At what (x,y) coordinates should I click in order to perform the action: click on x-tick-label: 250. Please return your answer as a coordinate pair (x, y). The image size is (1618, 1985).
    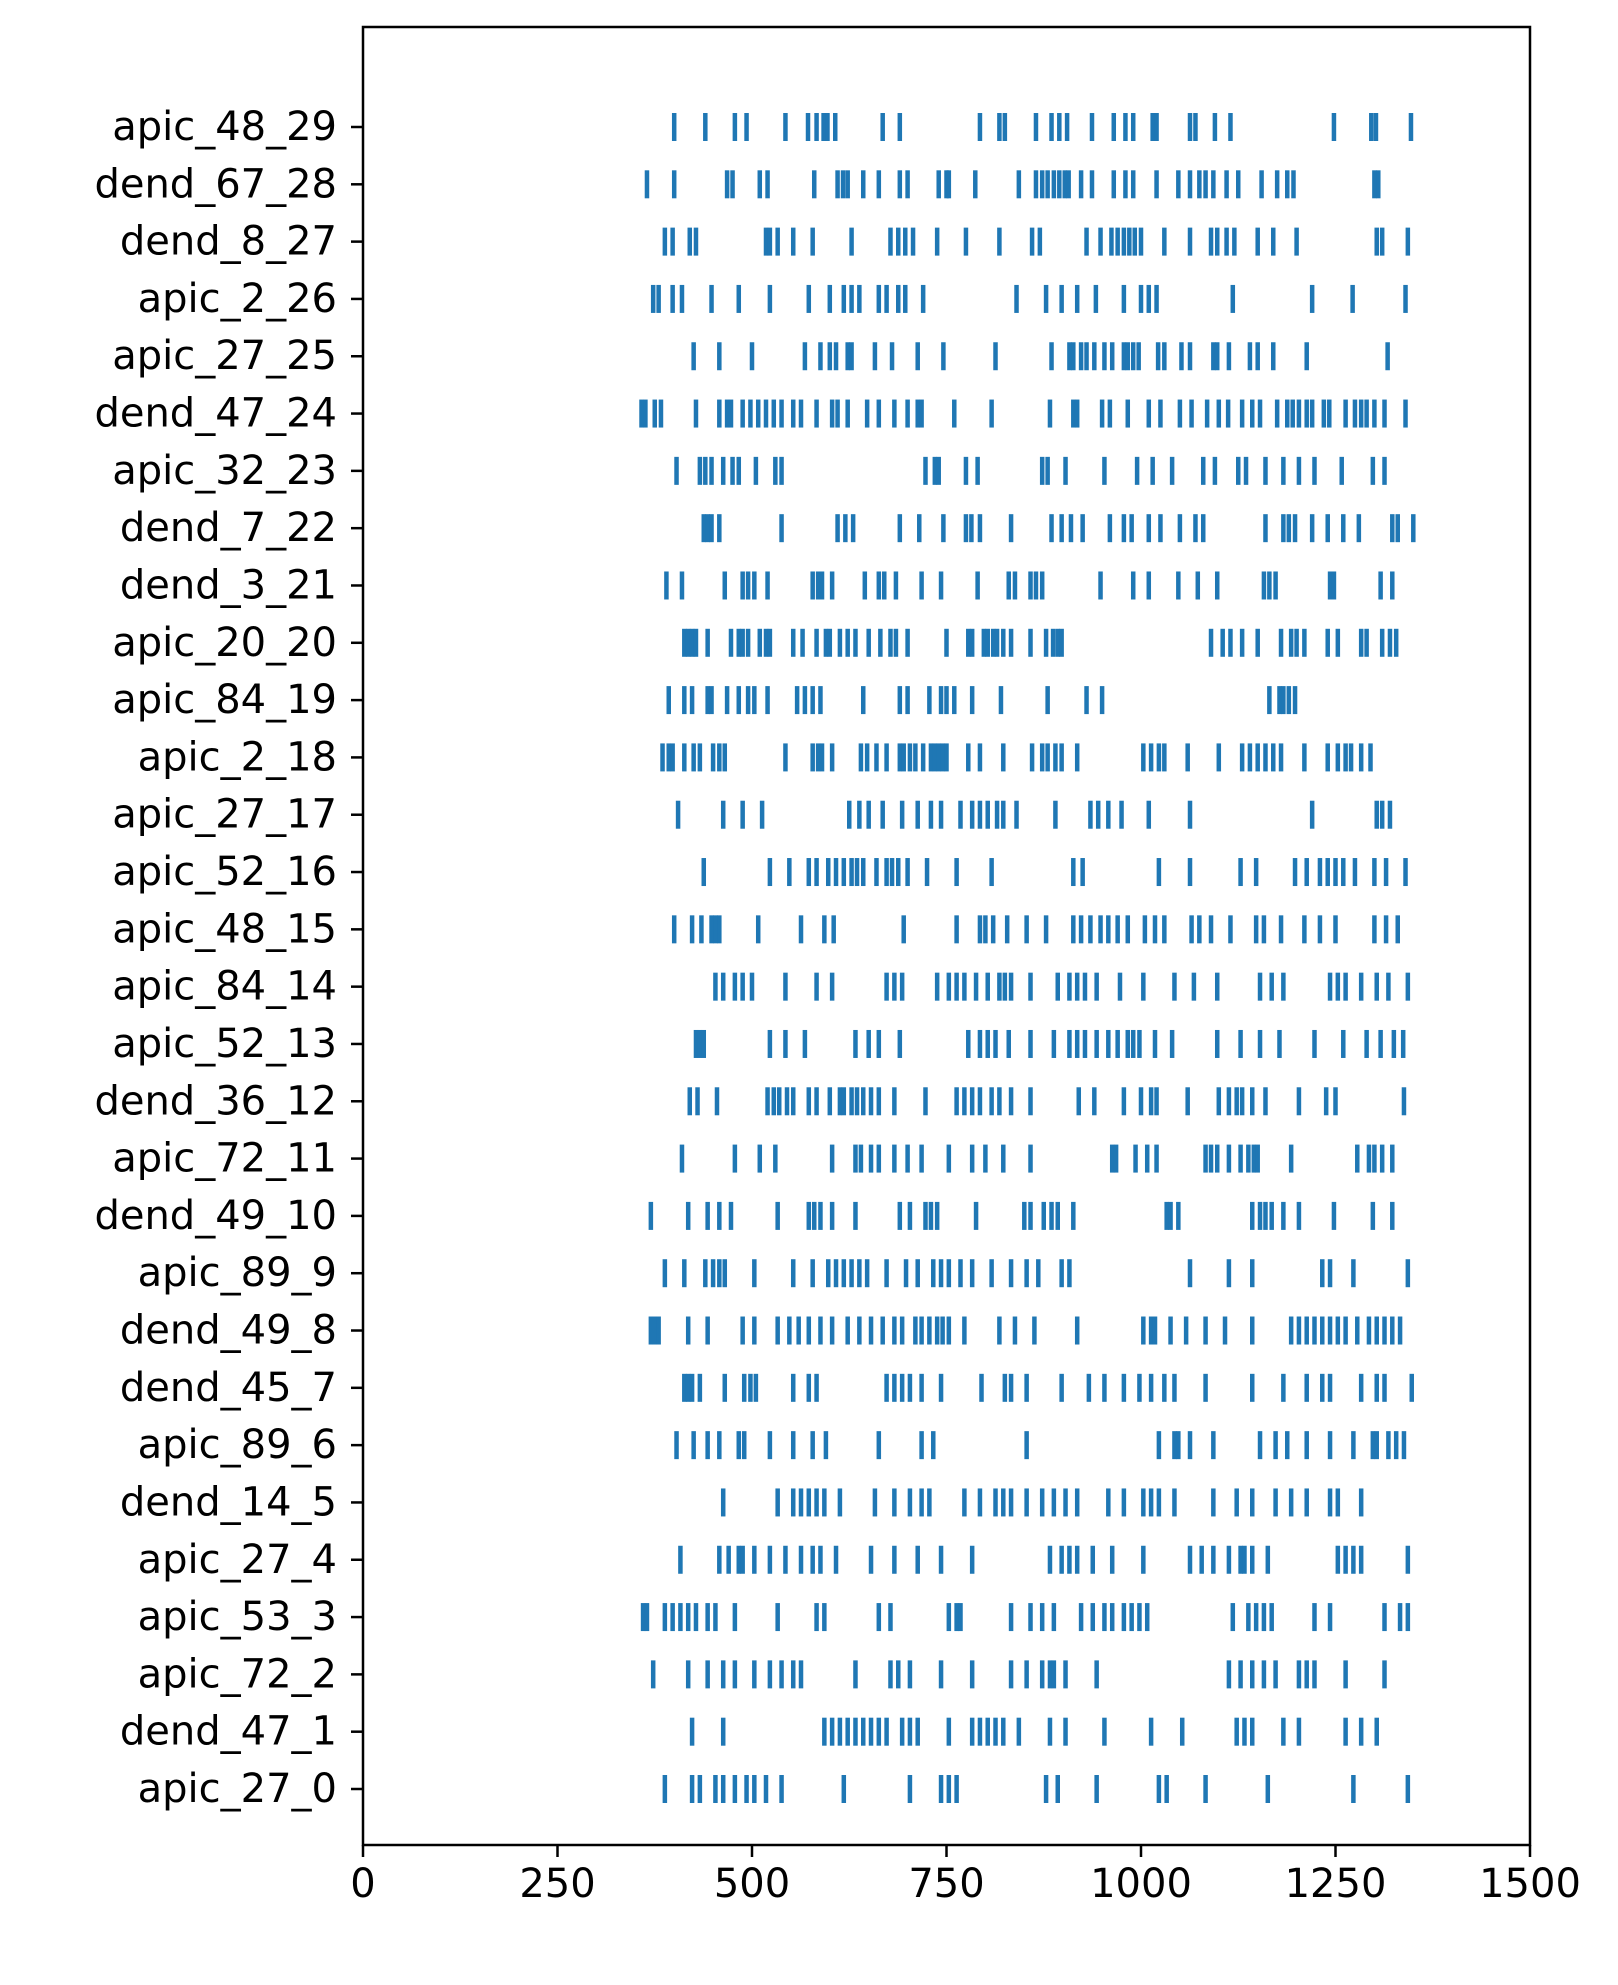
    Looking at the image, I should click on (557, 1884).